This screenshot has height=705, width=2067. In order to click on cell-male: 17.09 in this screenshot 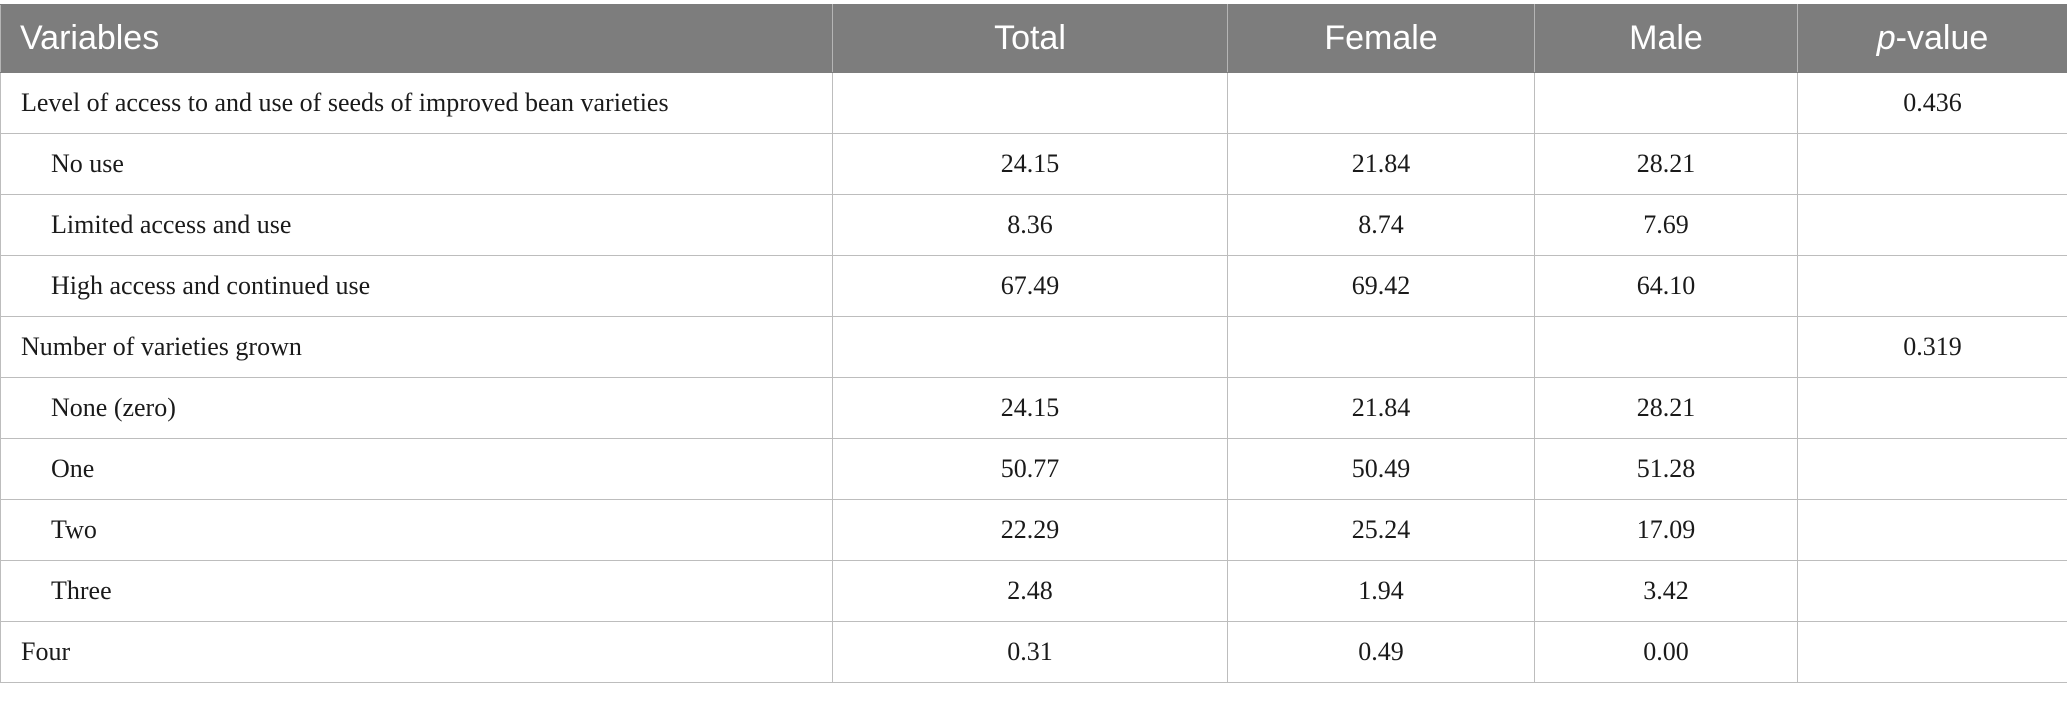, I will do `click(1666, 530)`.